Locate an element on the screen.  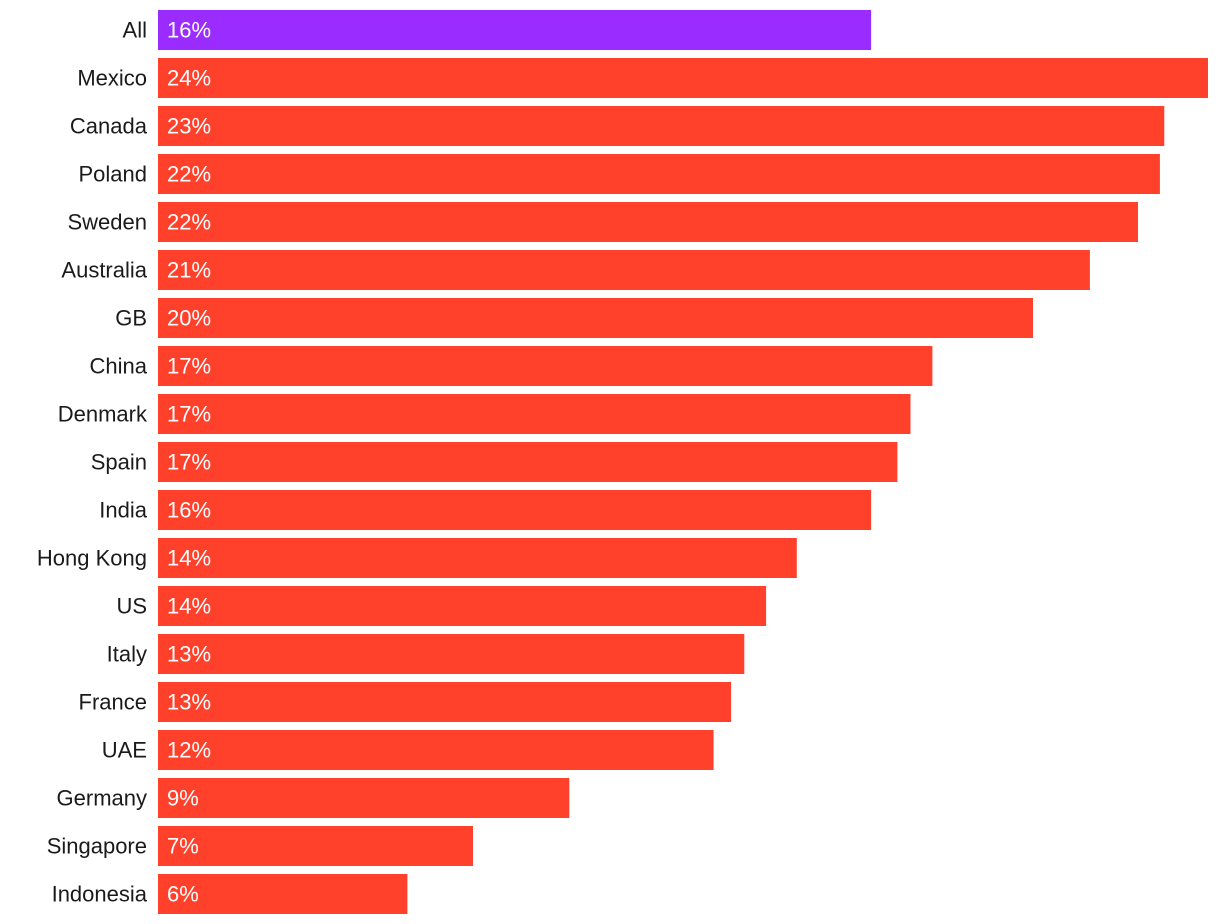
bar-denmark is located at coordinates (534, 414).